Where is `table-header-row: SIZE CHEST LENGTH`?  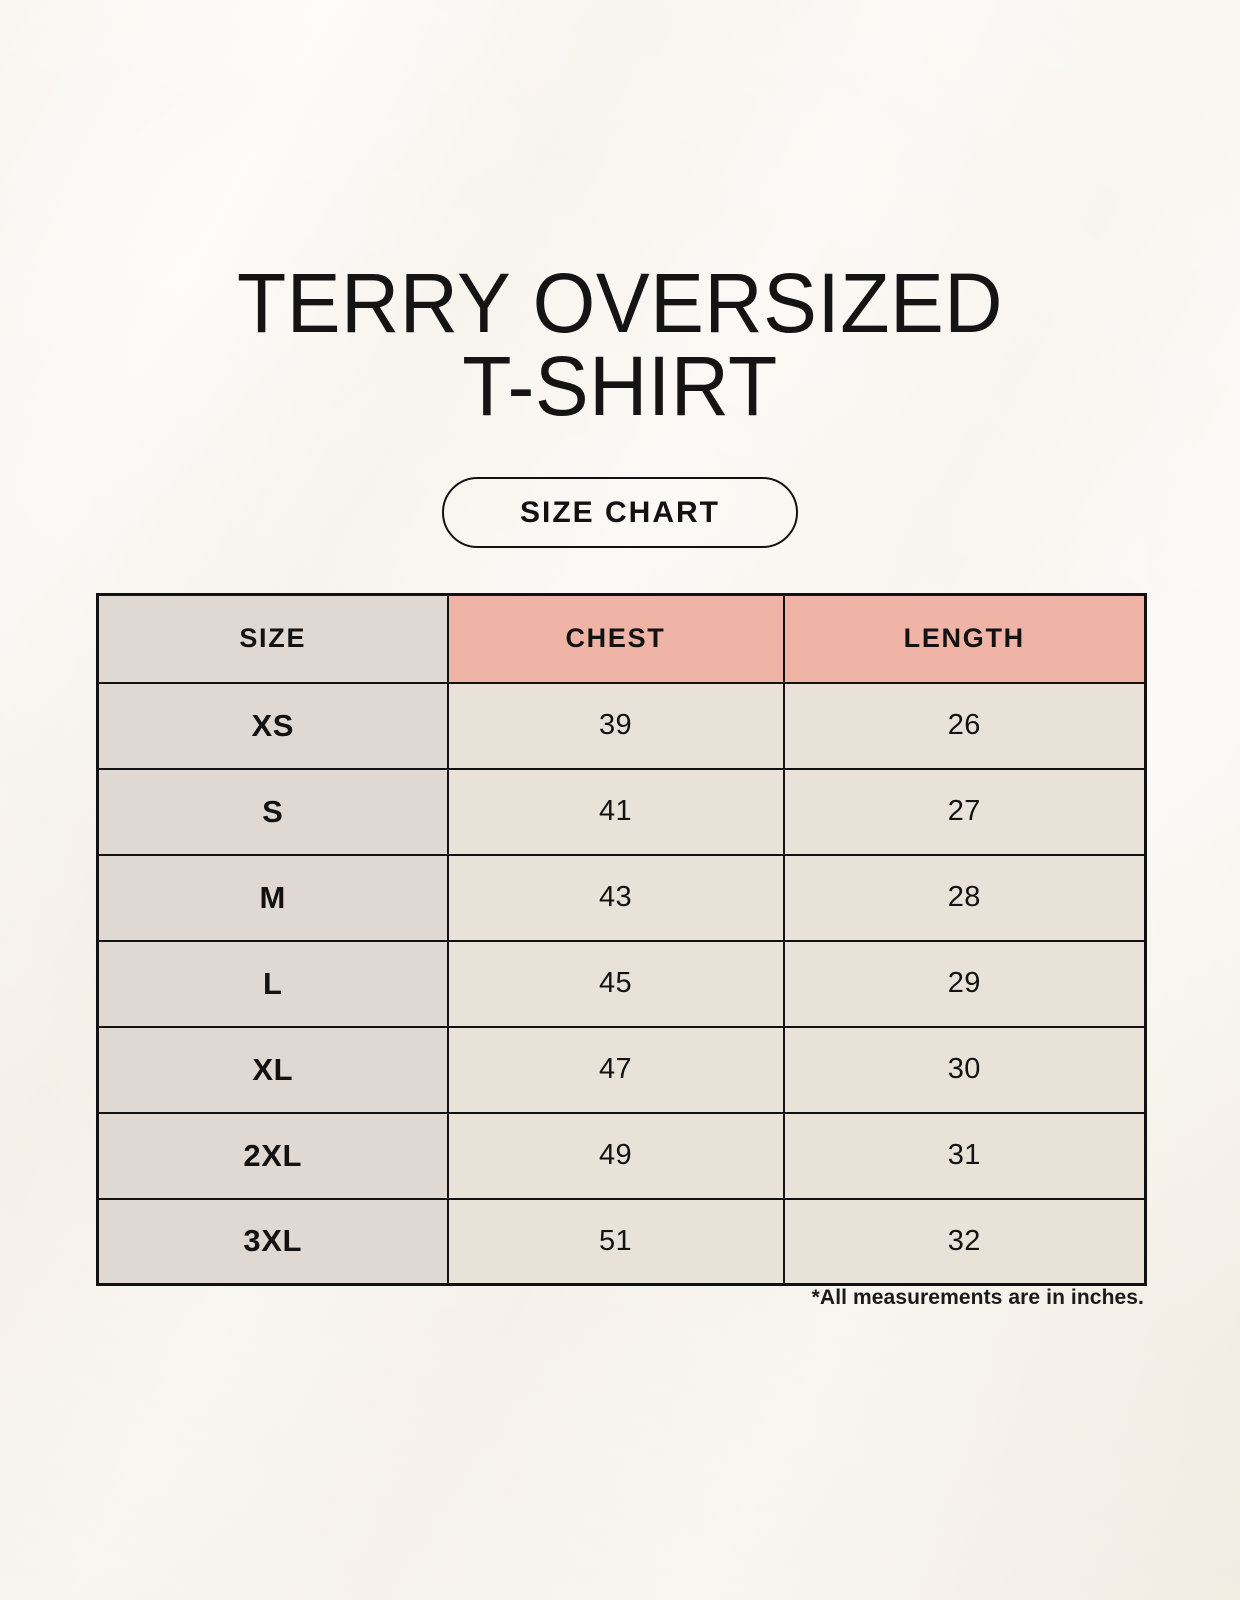 table-header-row: SIZE CHEST LENGTH is located at coordinates (621, 638).